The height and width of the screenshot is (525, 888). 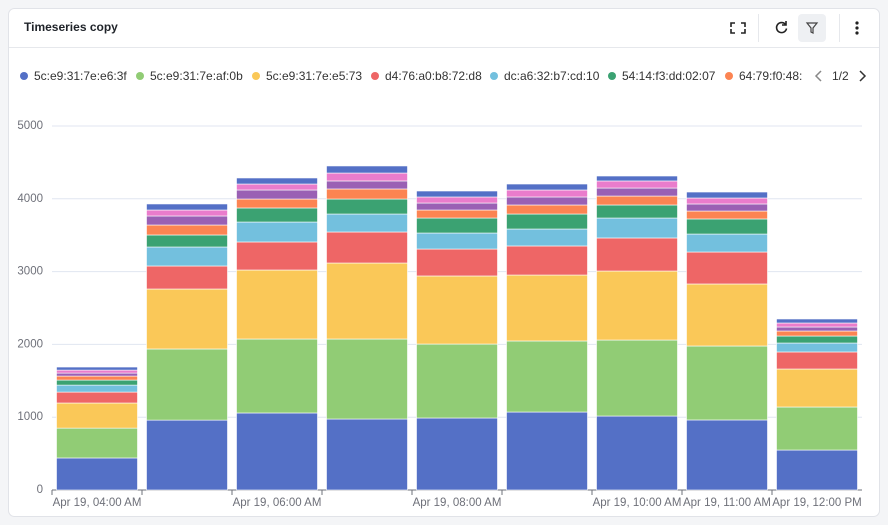 What do you see at coordinates (817, 503) in the screenshot?
I see `x-tick-label: Apr 19, 12:00 PM` at bounding box center [817, 503].